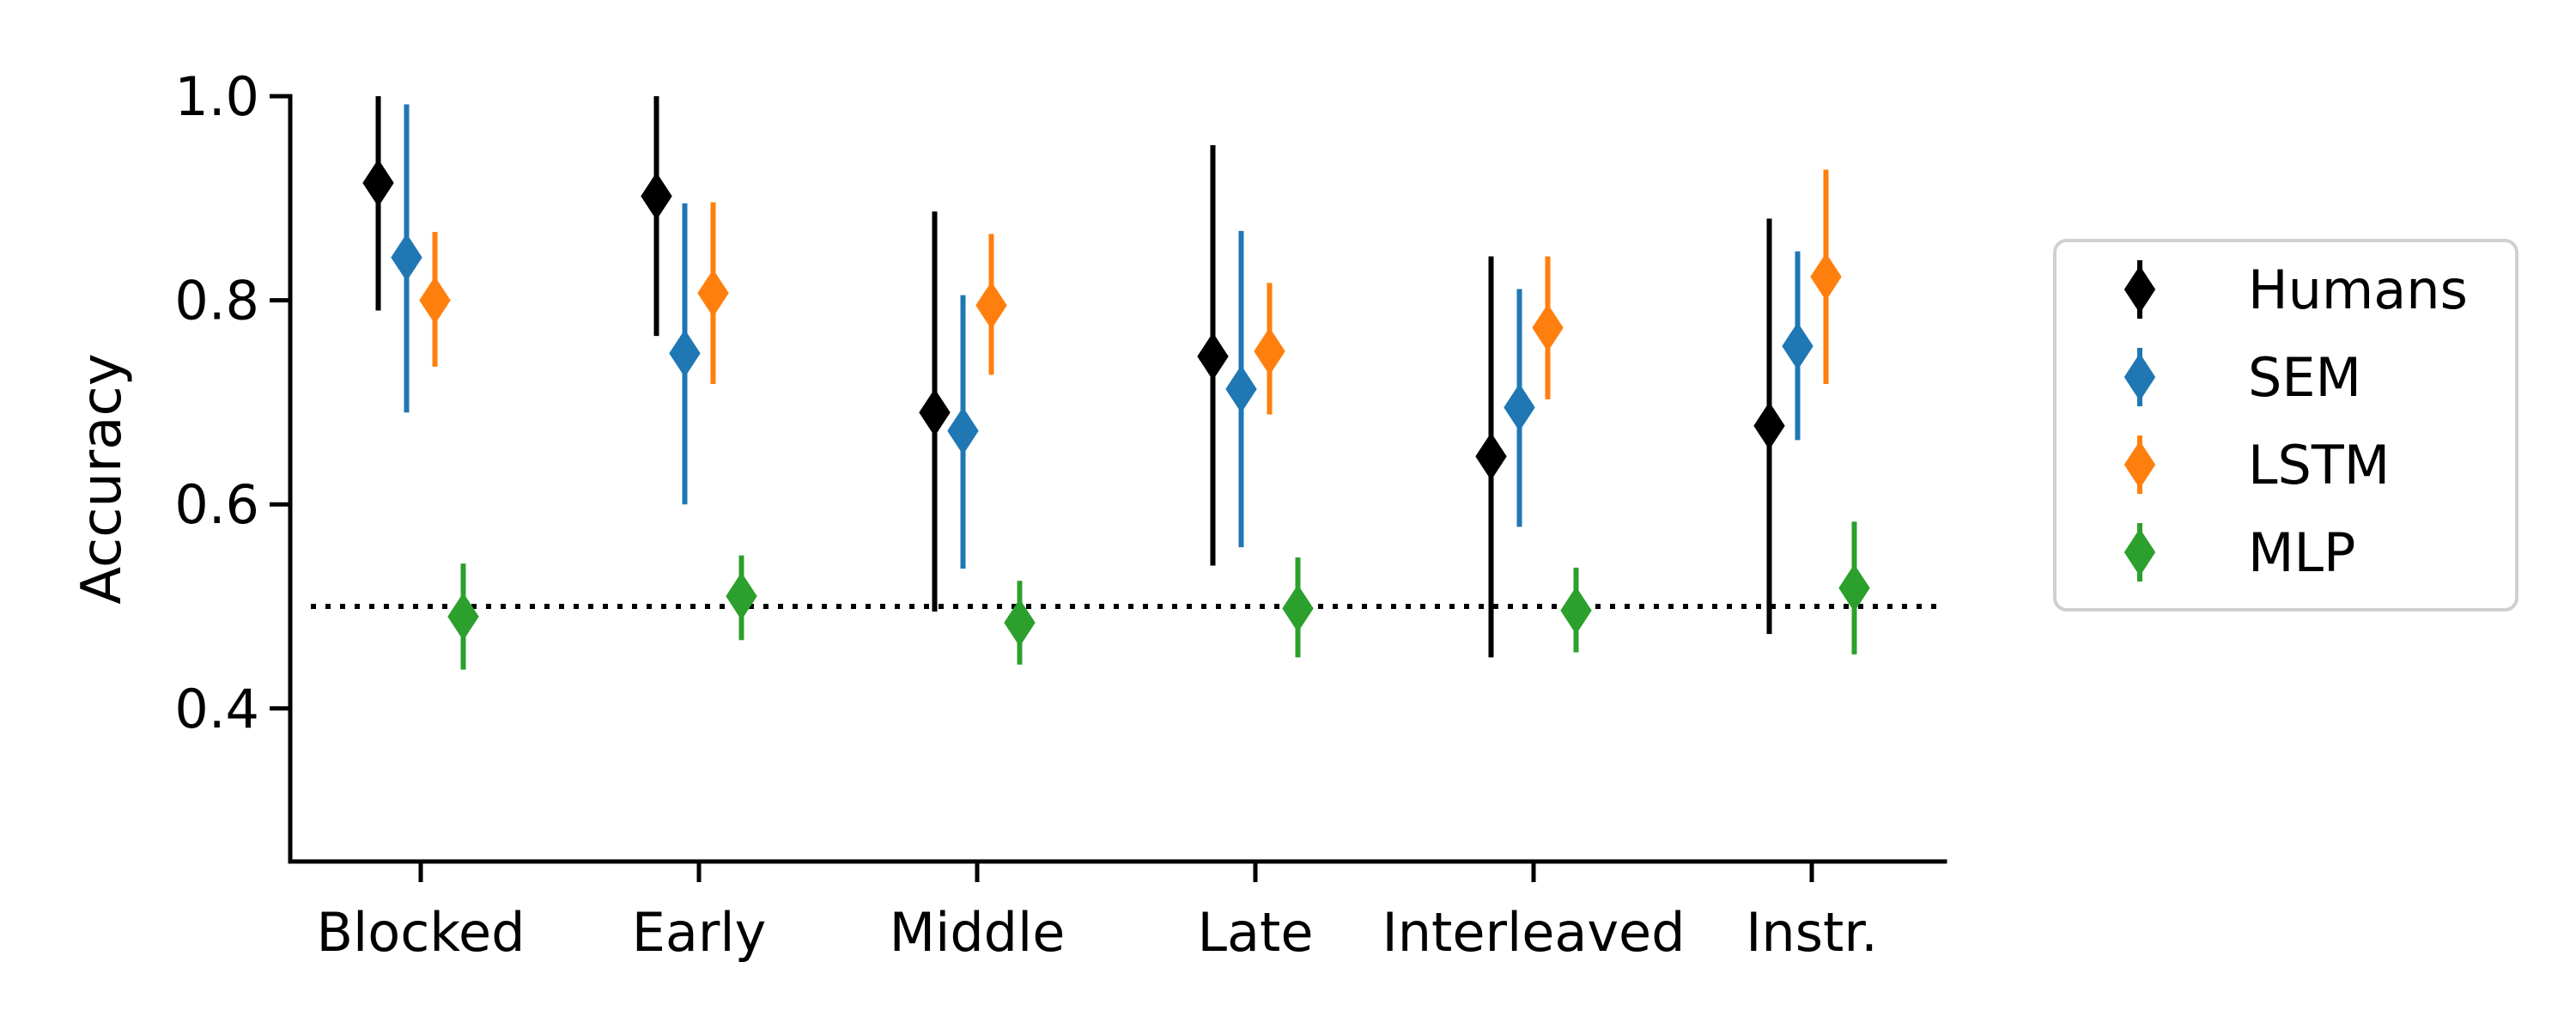 Image resolution: width=2576 pixels, height=1035 pixels. Describe the element at coordinates (2358, 290) in the screenshot. I see `legend-label: Humans` at that location.